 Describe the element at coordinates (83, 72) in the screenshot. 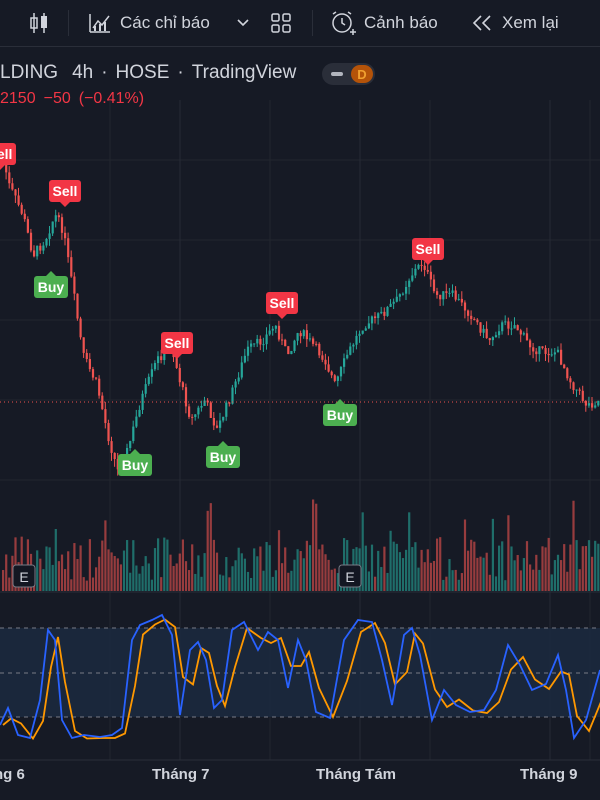

I see `interval-label: 4h` at that location.